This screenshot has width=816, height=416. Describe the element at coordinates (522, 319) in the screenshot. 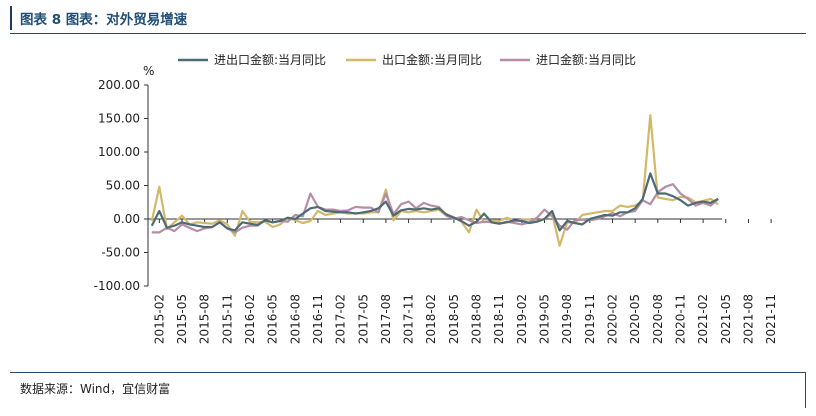

I see `x-tick-label: 2019-02` at that location.